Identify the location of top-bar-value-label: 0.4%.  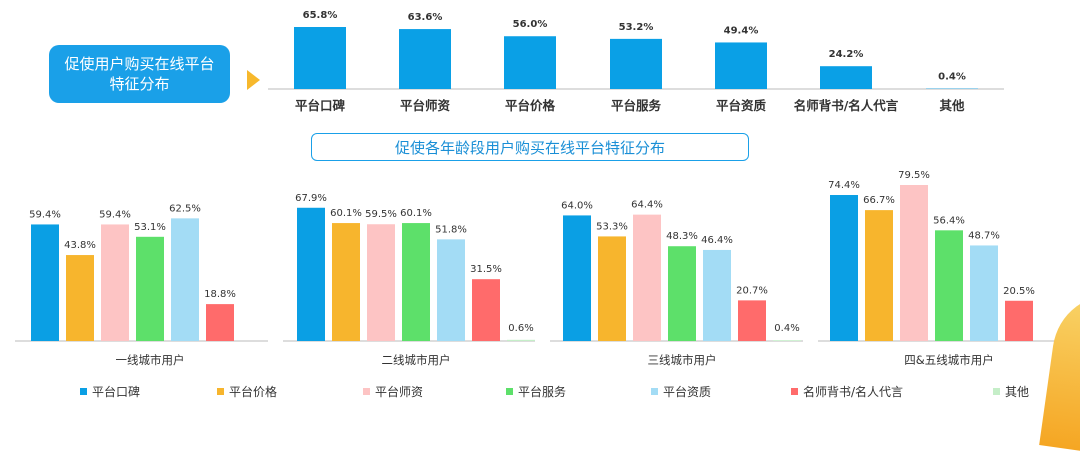
(952, 77).